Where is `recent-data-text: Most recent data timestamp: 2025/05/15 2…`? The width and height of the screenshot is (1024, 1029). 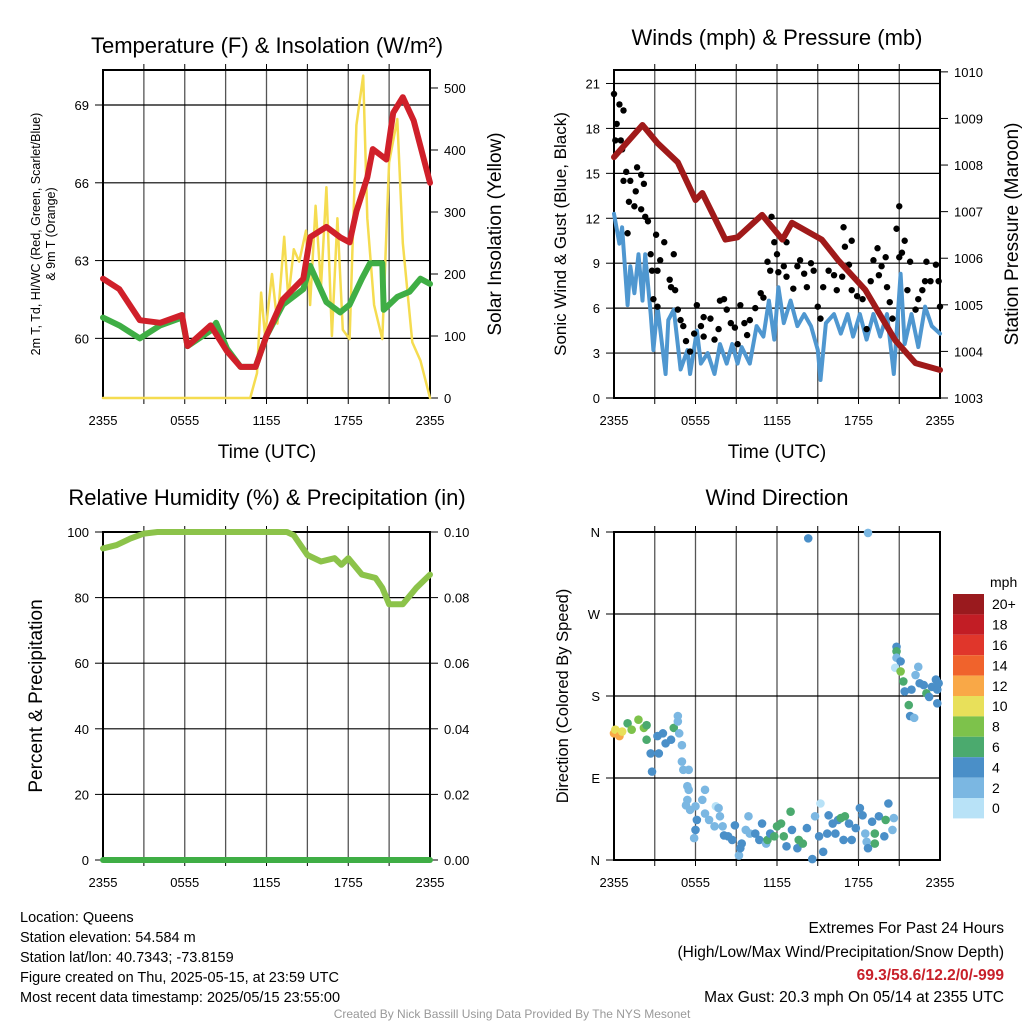
recent-data-text: Most recent data timestamp: 2025/05/15 2… is located at coordinates (180, 998).